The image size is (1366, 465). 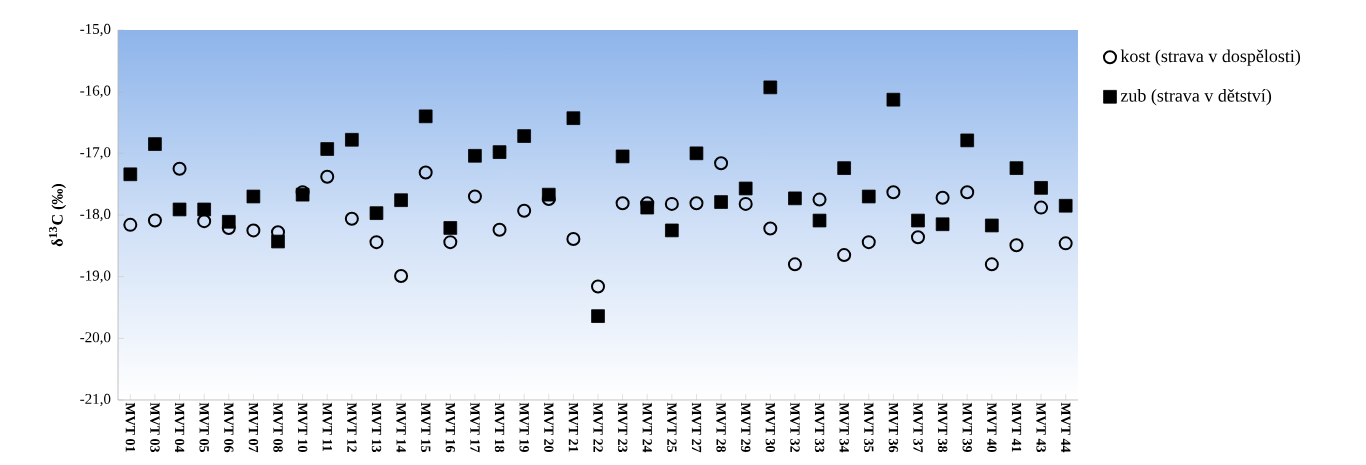 What do you see at coordinates (647, 427) in the screenshot?
I see `x-tick-label: MVT 24` at bounding box center [647, 427].